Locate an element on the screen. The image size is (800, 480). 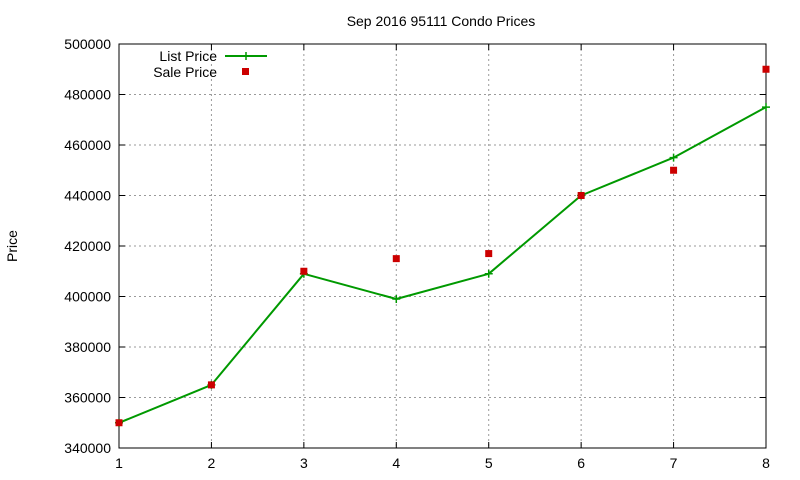
legend-marker-list-price is located at coordinates (246, 56).